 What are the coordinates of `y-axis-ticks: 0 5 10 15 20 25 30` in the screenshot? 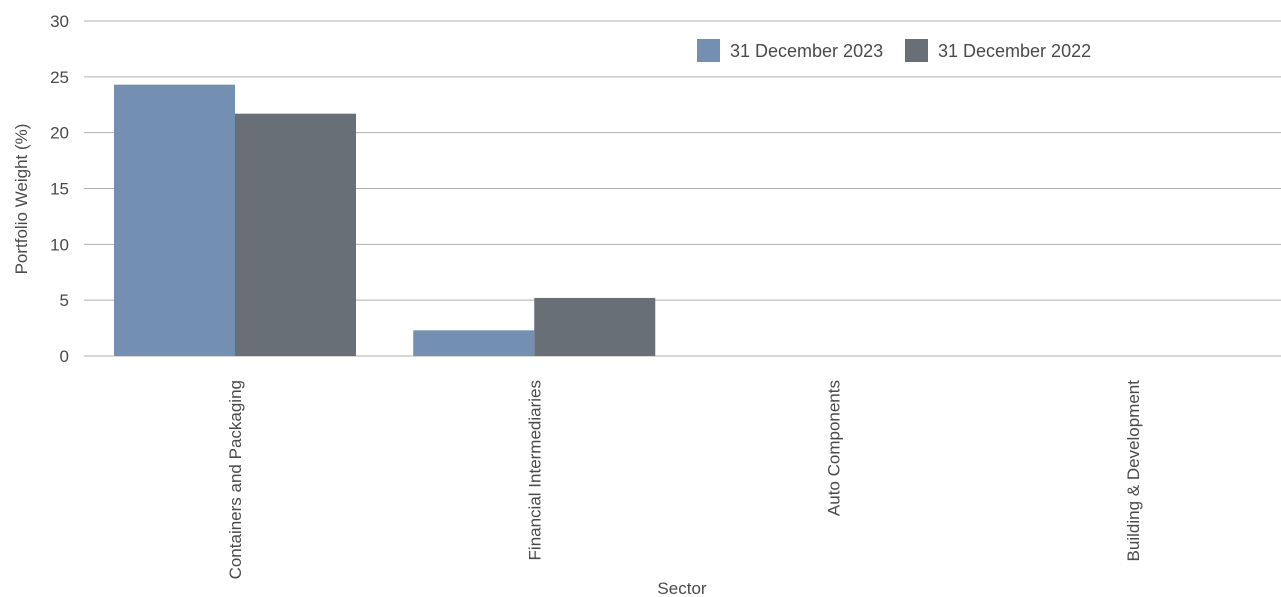 It's located at (59, 189).